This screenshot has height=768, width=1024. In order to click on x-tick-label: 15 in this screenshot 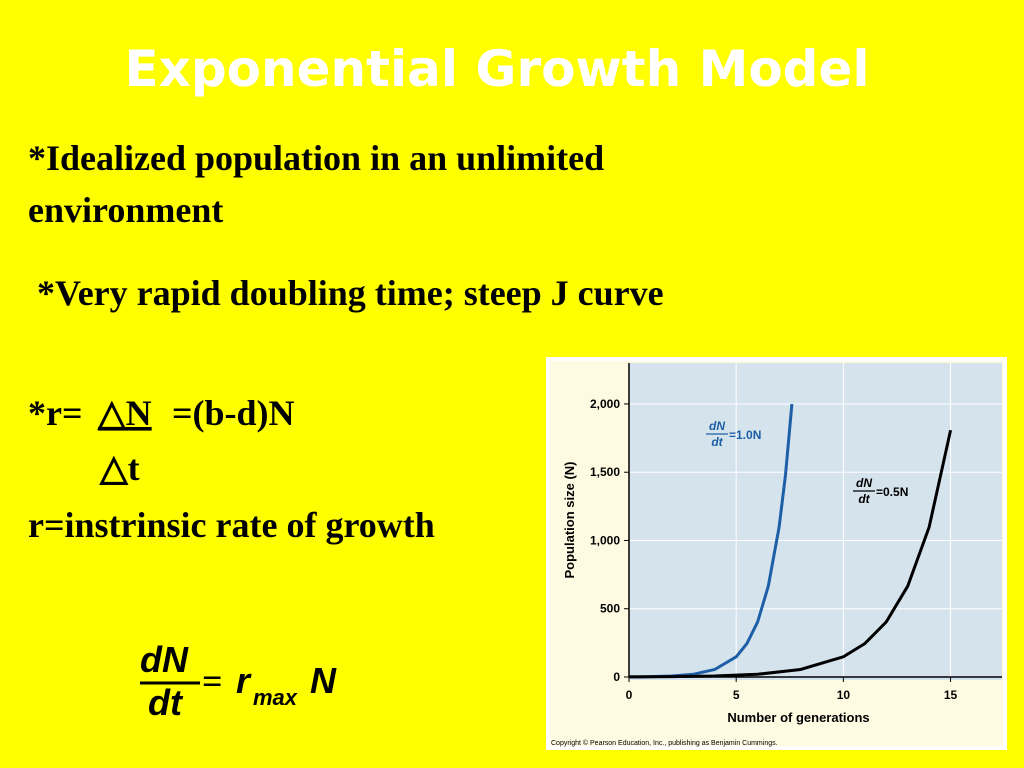, I will do `click(951, 695)`.